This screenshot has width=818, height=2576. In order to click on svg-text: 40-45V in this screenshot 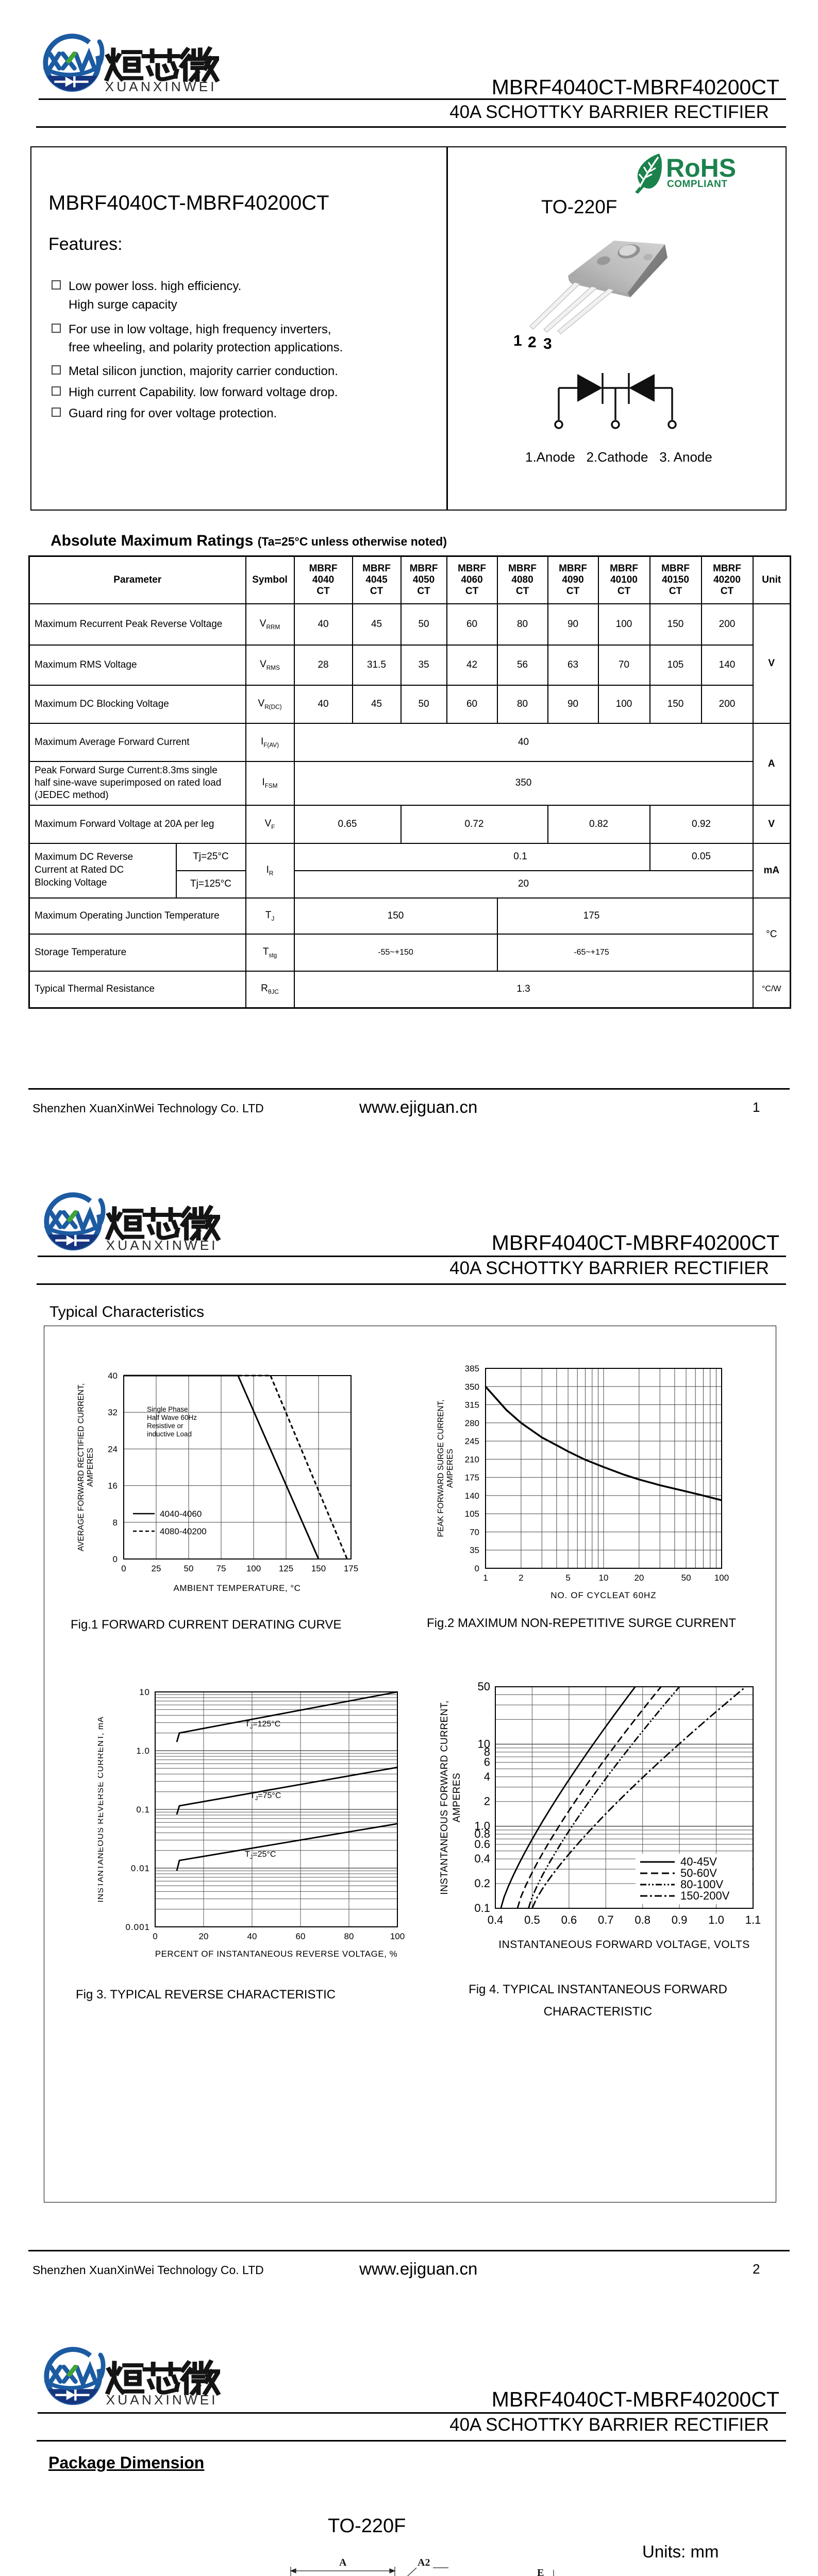, I will do `click(698, 1861)`.